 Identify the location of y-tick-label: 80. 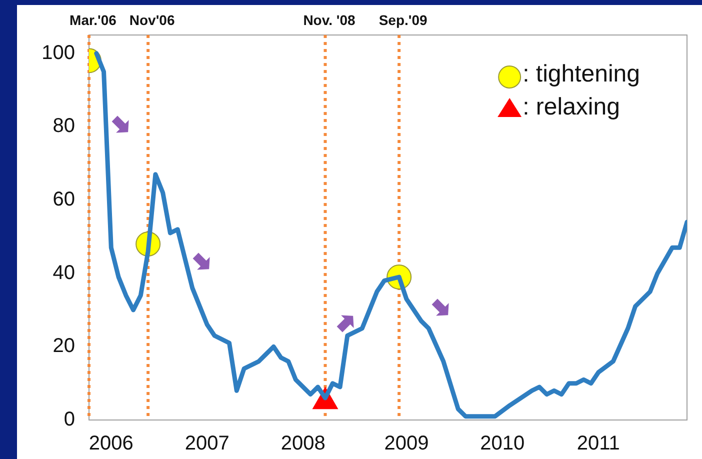
(63, 126).